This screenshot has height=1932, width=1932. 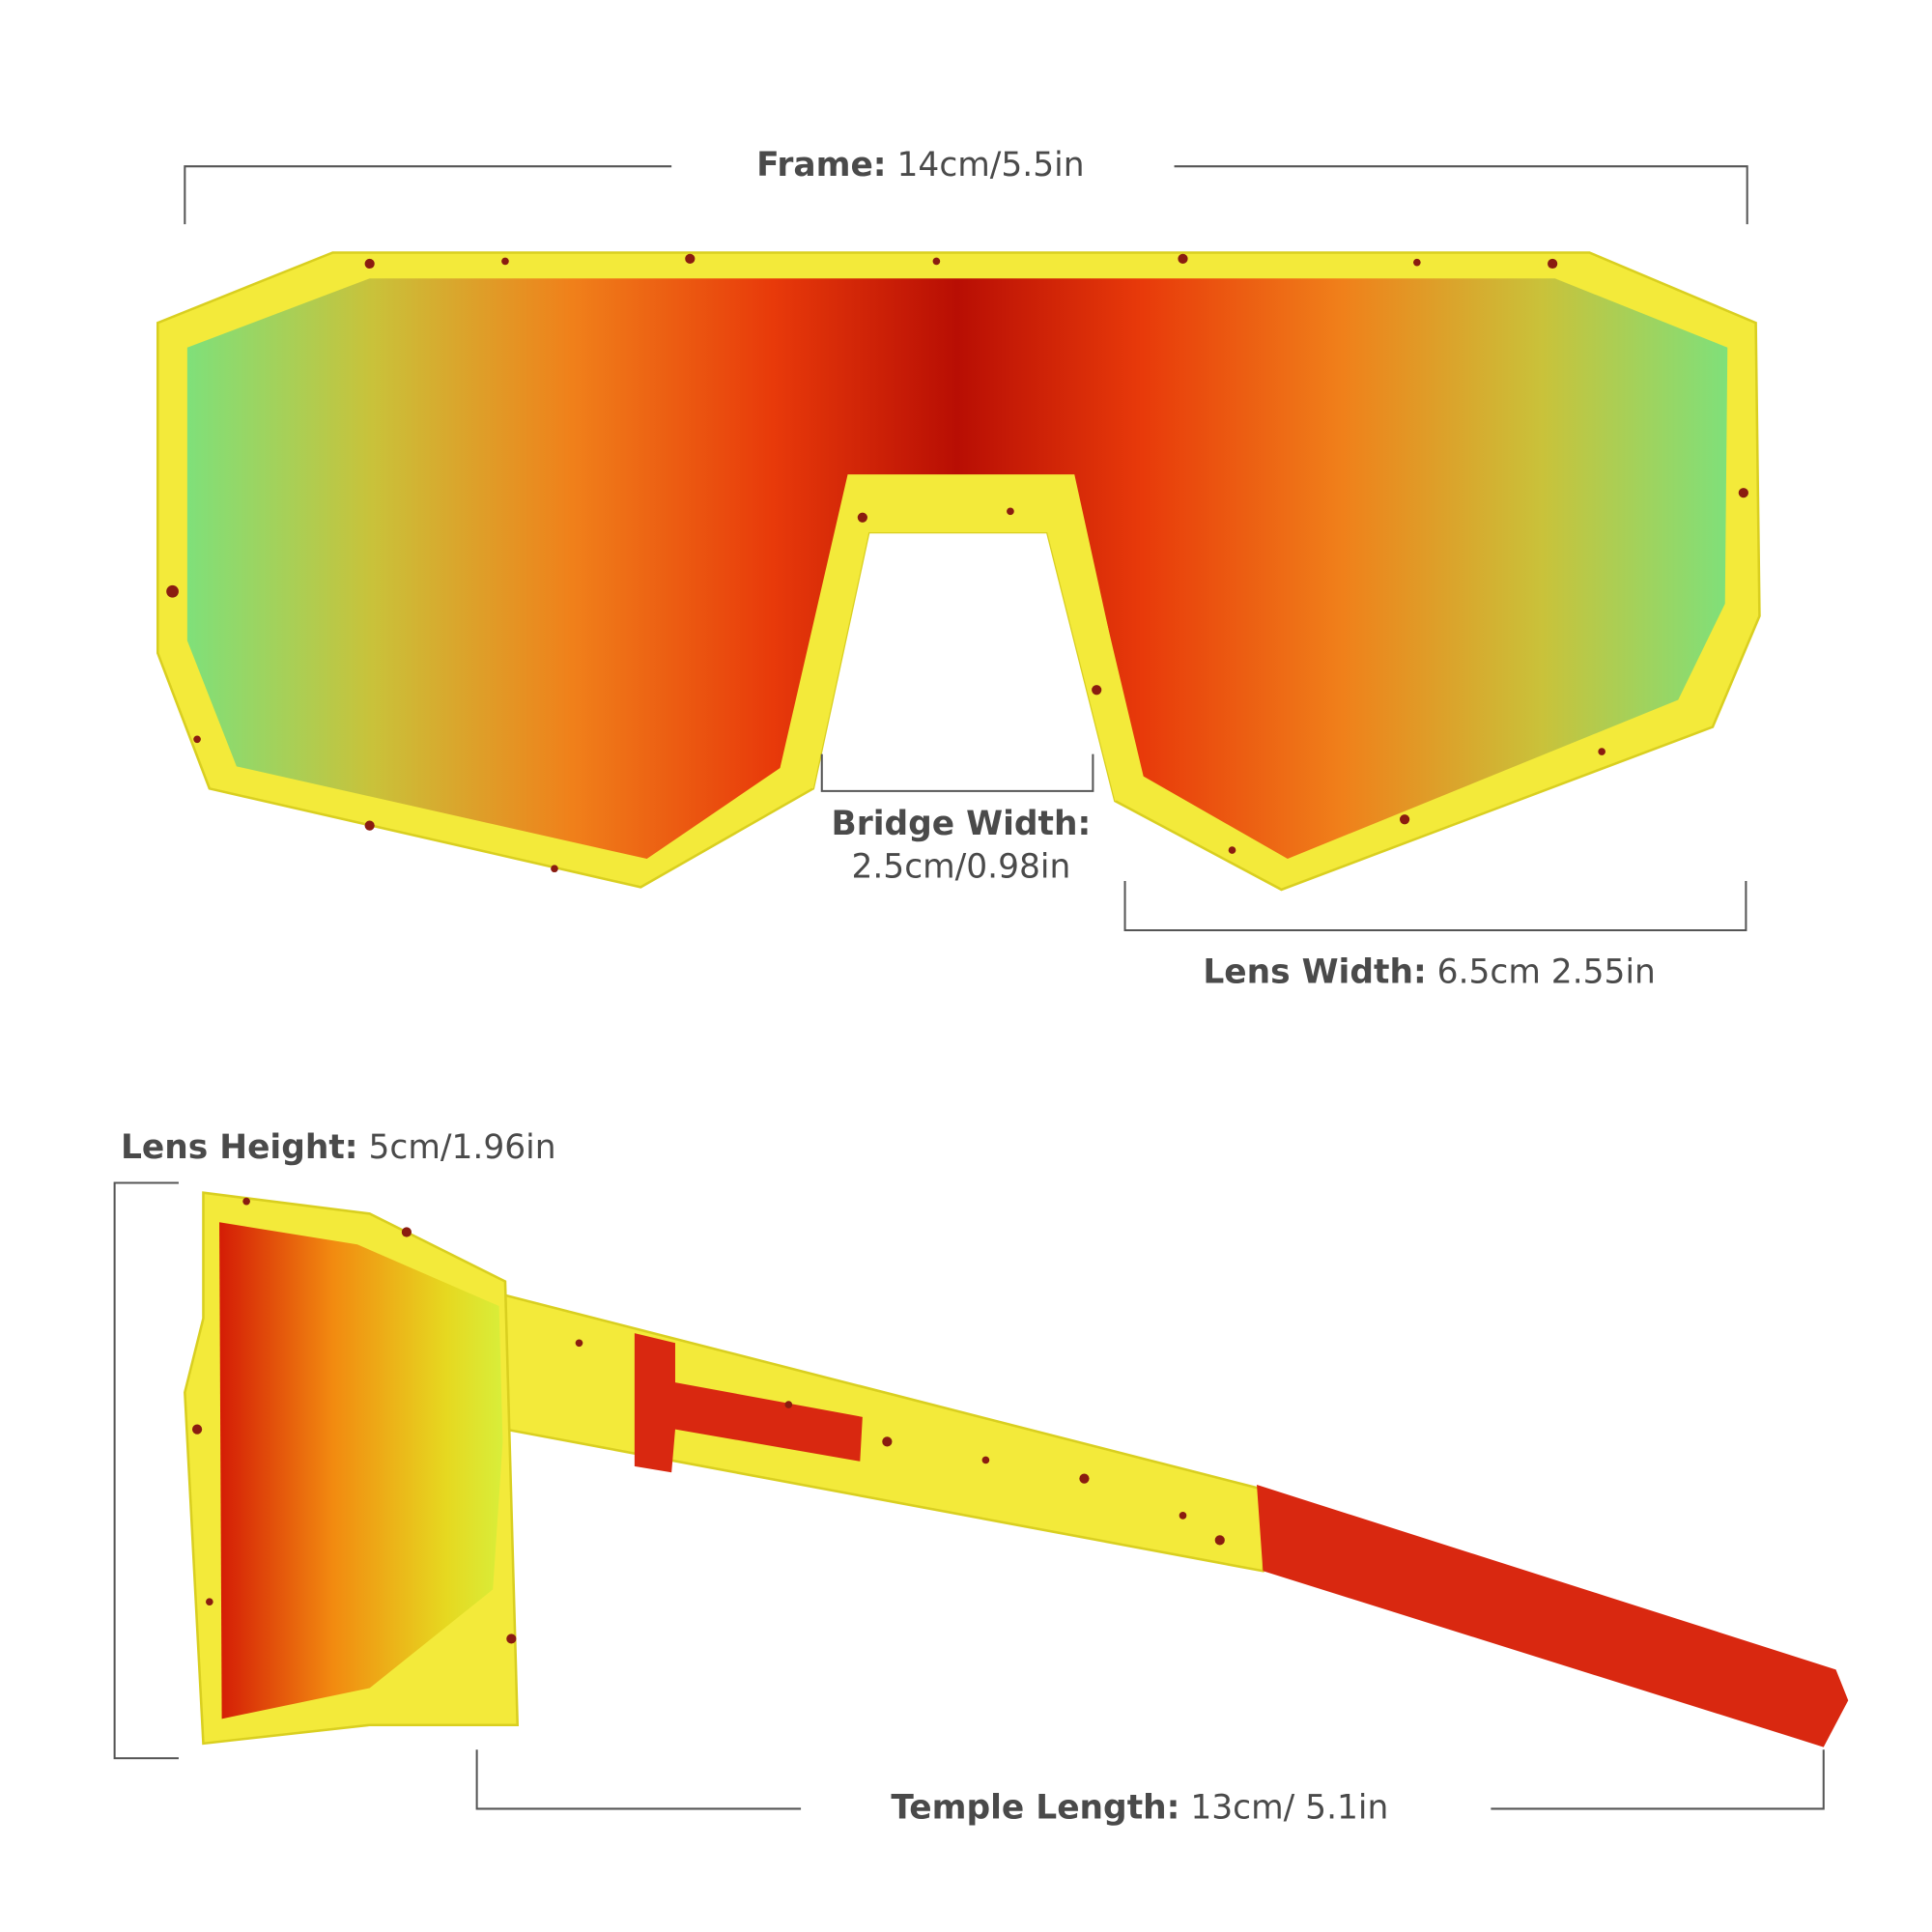 I want to click on temple-length-measure: Temple Length: 13cm/ 5.1in, so click(x=1139, y=1807).